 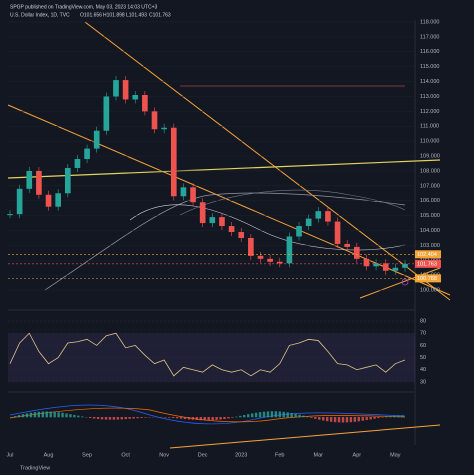 I want to click on moving-average, so click(x=267, y=227).